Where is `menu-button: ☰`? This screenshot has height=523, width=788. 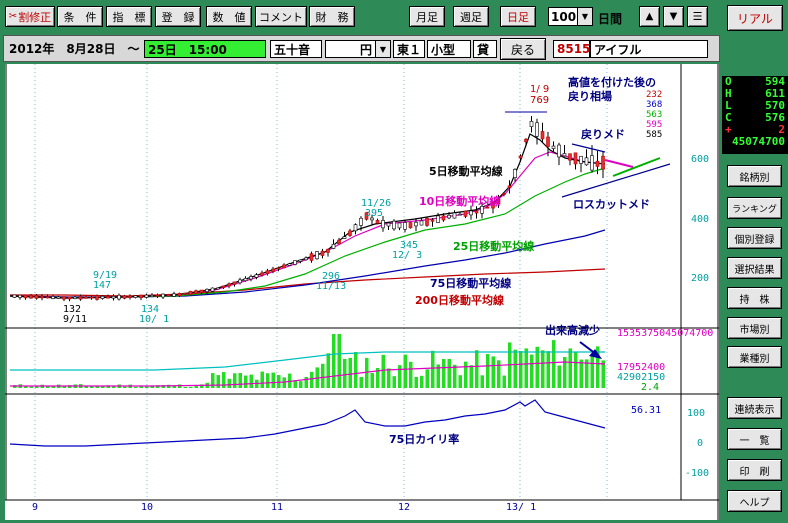 menu-button: ☰ is located at coordinates (697, 16).